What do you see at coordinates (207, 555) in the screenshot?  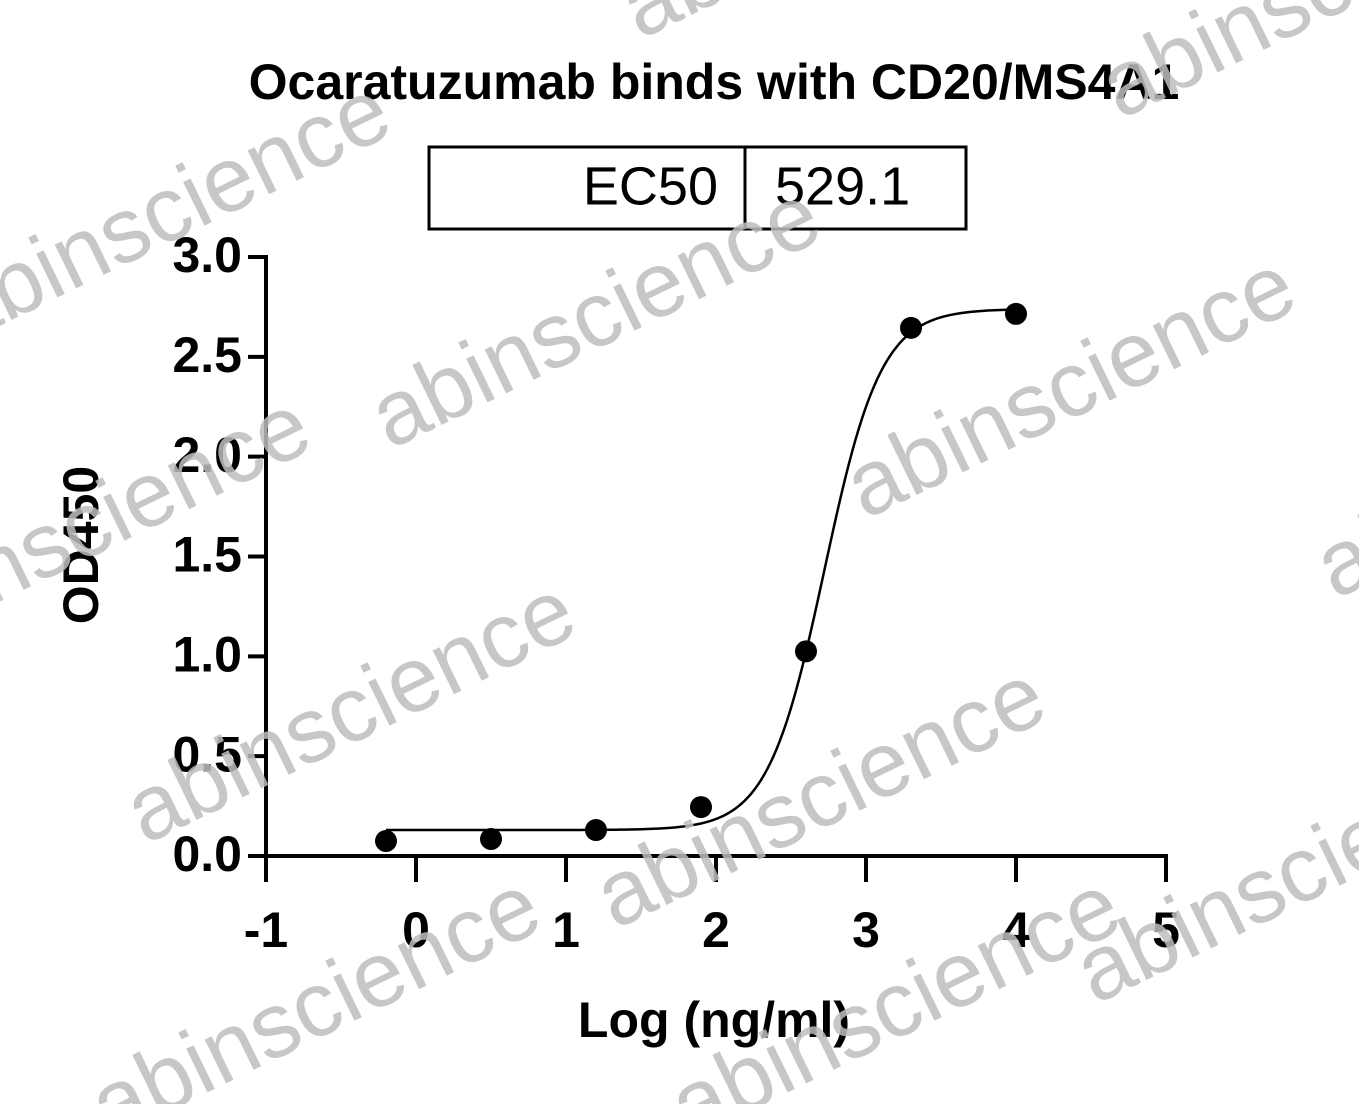 I see `y-tick-label: 1.5` at bounding box center [207, 555].